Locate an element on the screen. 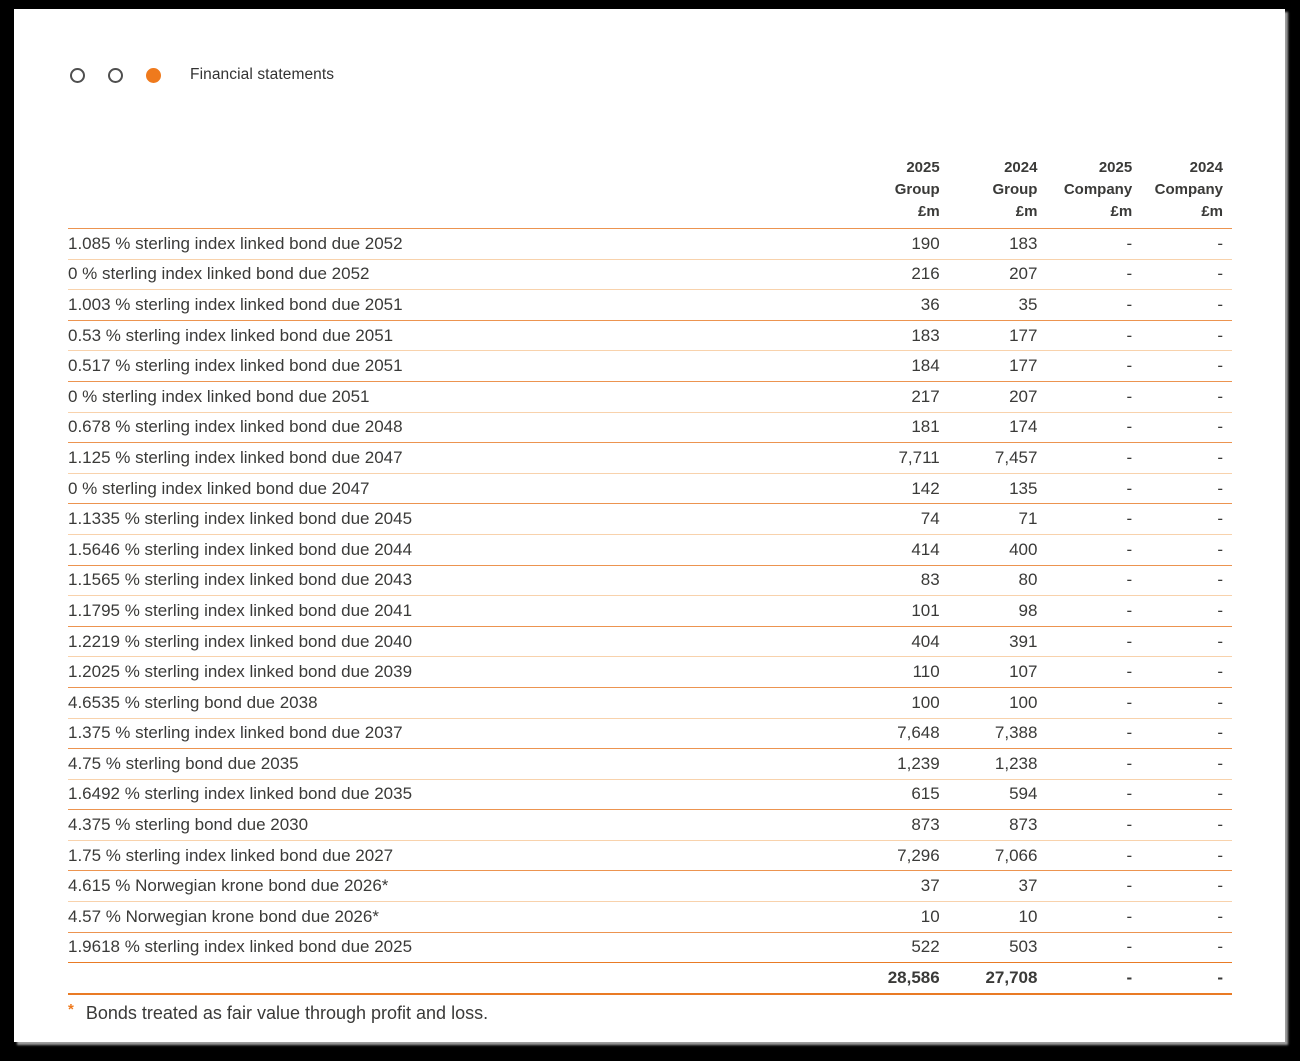 The height and width of the screenshot is (1061, 1300). column-header-group-2024: 2024 Group £m is located at coordinates (988, 193).